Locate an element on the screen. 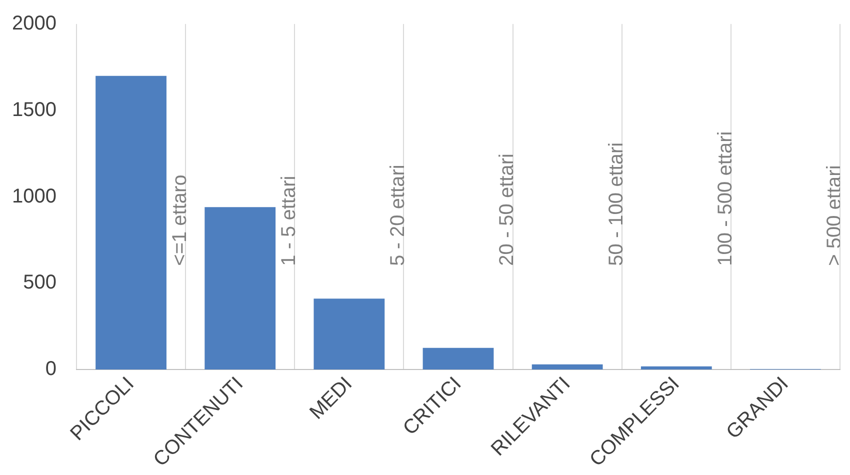 This screenshot has height=475, width=850. annotation: 20 - 50 ettari is located at coordinates (507, 210).